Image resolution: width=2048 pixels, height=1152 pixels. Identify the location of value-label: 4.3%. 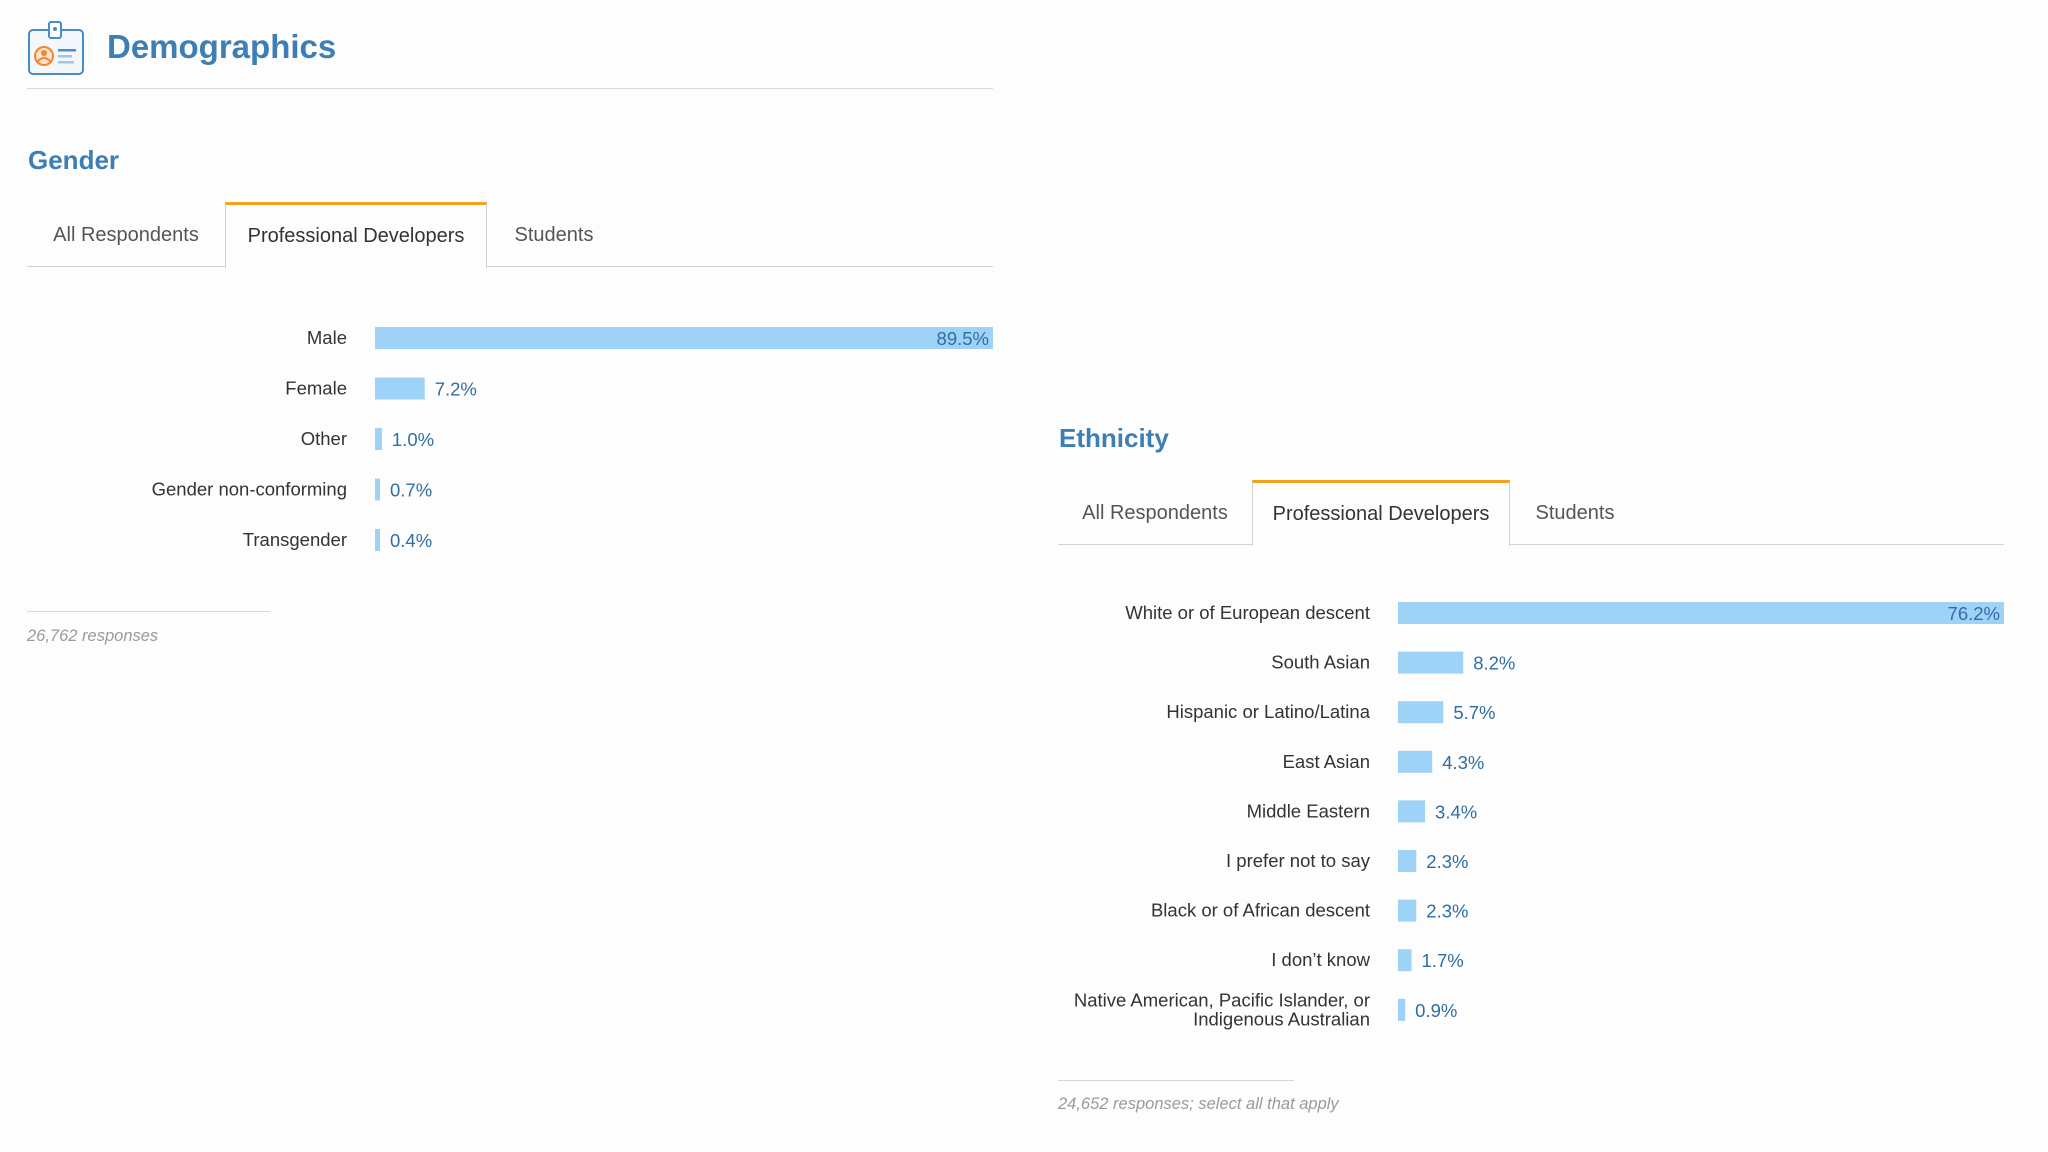
(1463, 762).